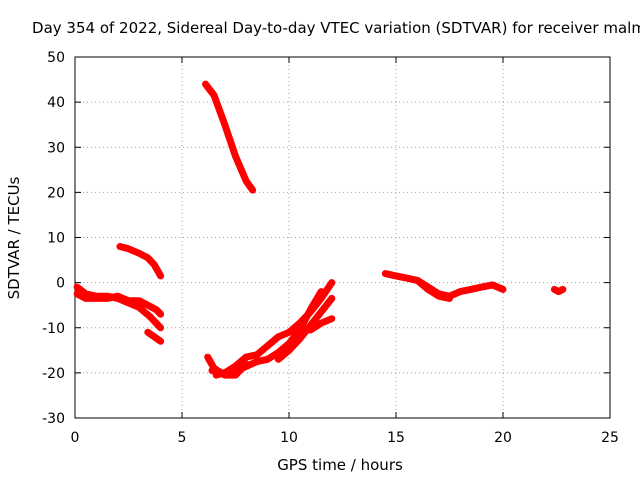  Describe the element at coordinates (56, 148) in the screenshot. I see `y-tick-label: 30` at that location.